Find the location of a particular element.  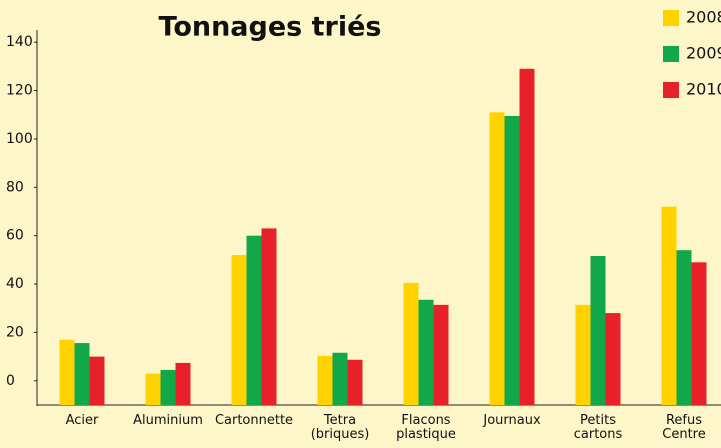

x-tick-label: Petits cartons is located at coordinates (598, 427).